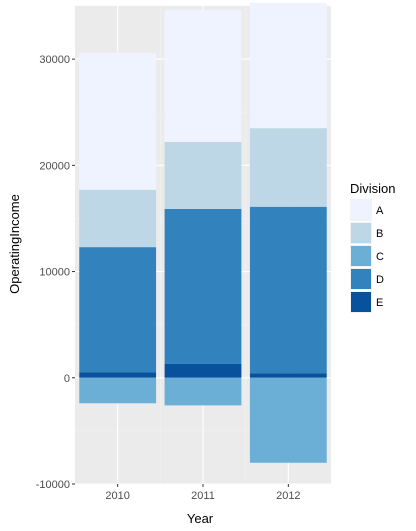 The height and width of the screenshot is (531, 416). I want to click on y-tick-label: 10000, so click(54, 273).